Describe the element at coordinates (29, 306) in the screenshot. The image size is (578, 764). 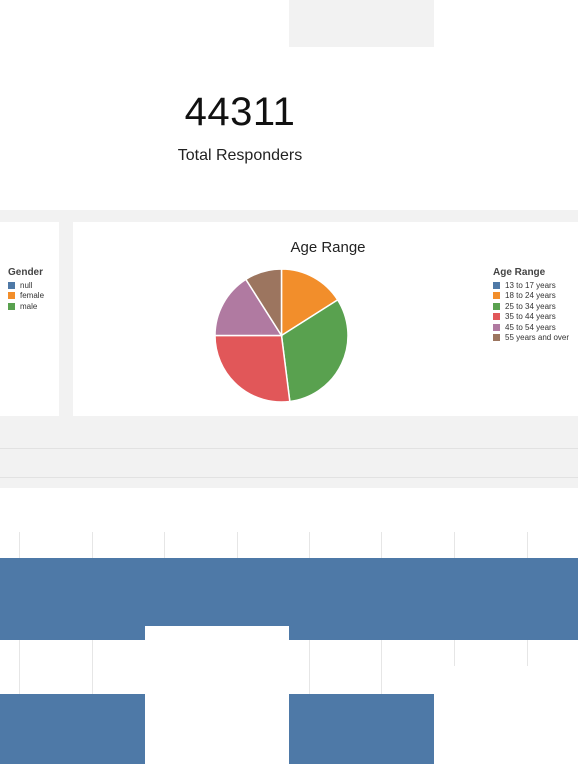
I see `gender-legend-label: male` at that location.